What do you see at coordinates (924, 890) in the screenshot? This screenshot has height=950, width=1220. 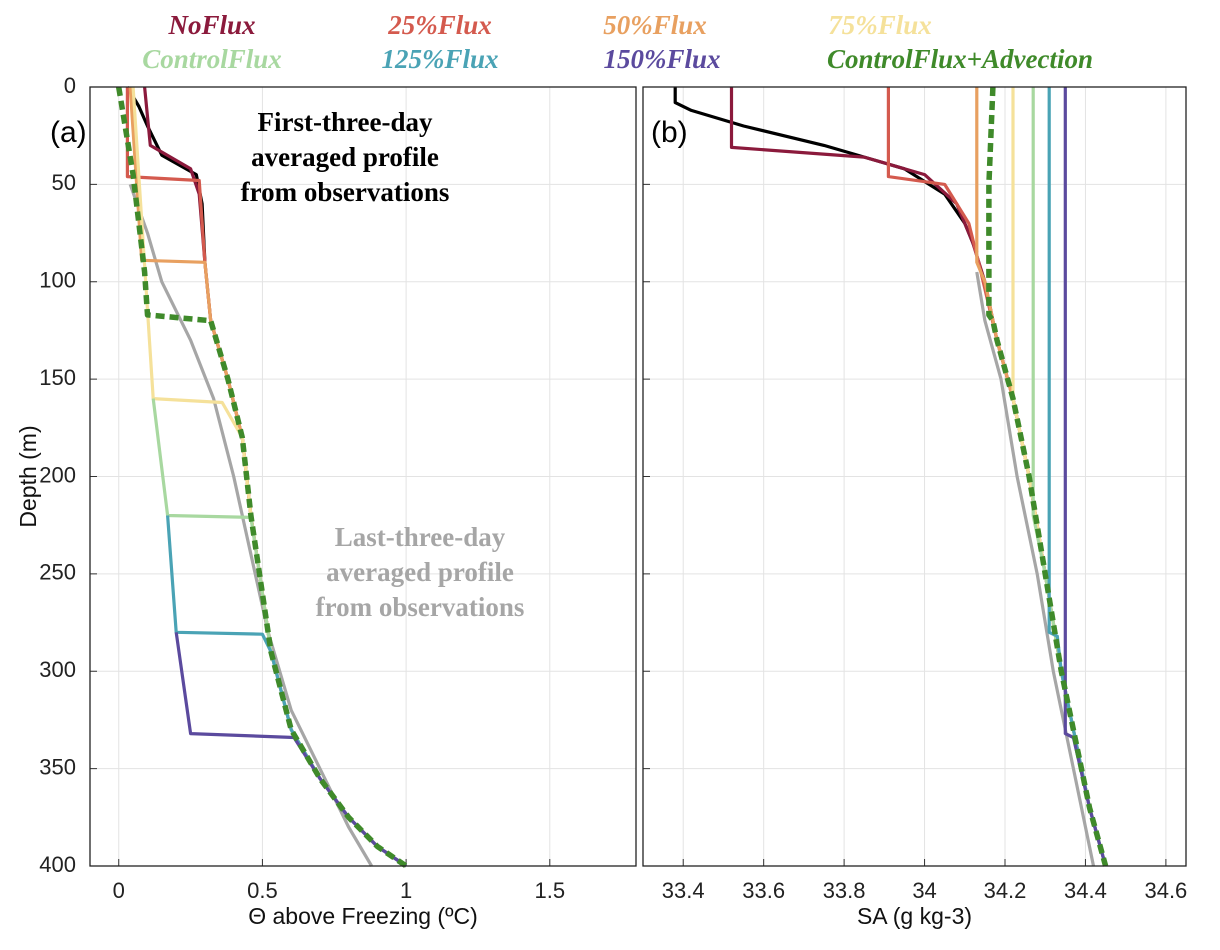 I see `x-tick-label: 34` at bounding box center [924, 890].